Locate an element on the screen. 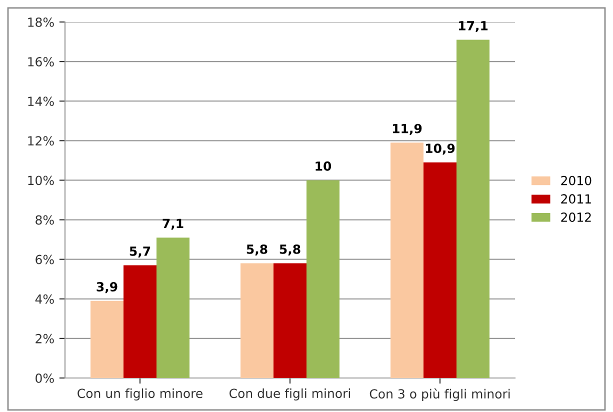  legend-label: 2010 is located at coordinates (576, 181).